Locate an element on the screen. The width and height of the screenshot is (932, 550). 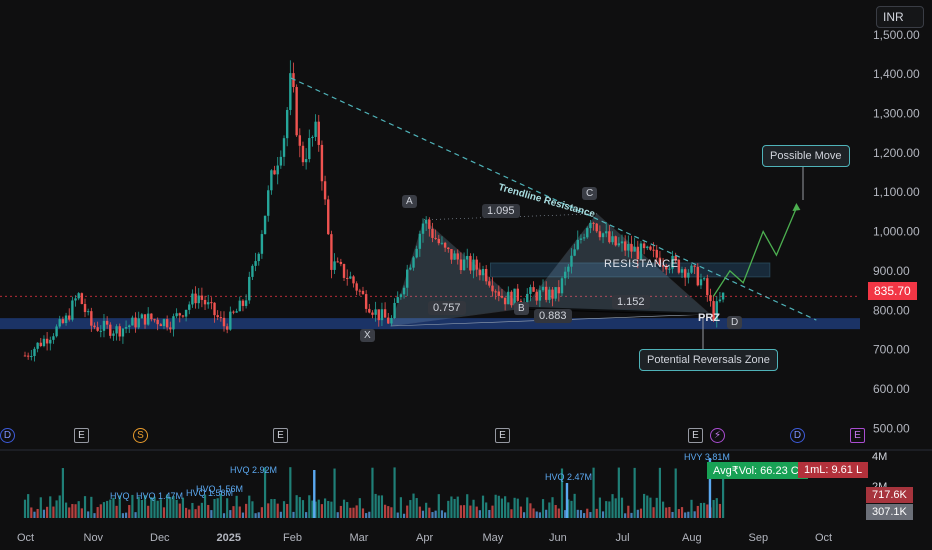
point-a-tag: A is located at coordinates (409, 201).